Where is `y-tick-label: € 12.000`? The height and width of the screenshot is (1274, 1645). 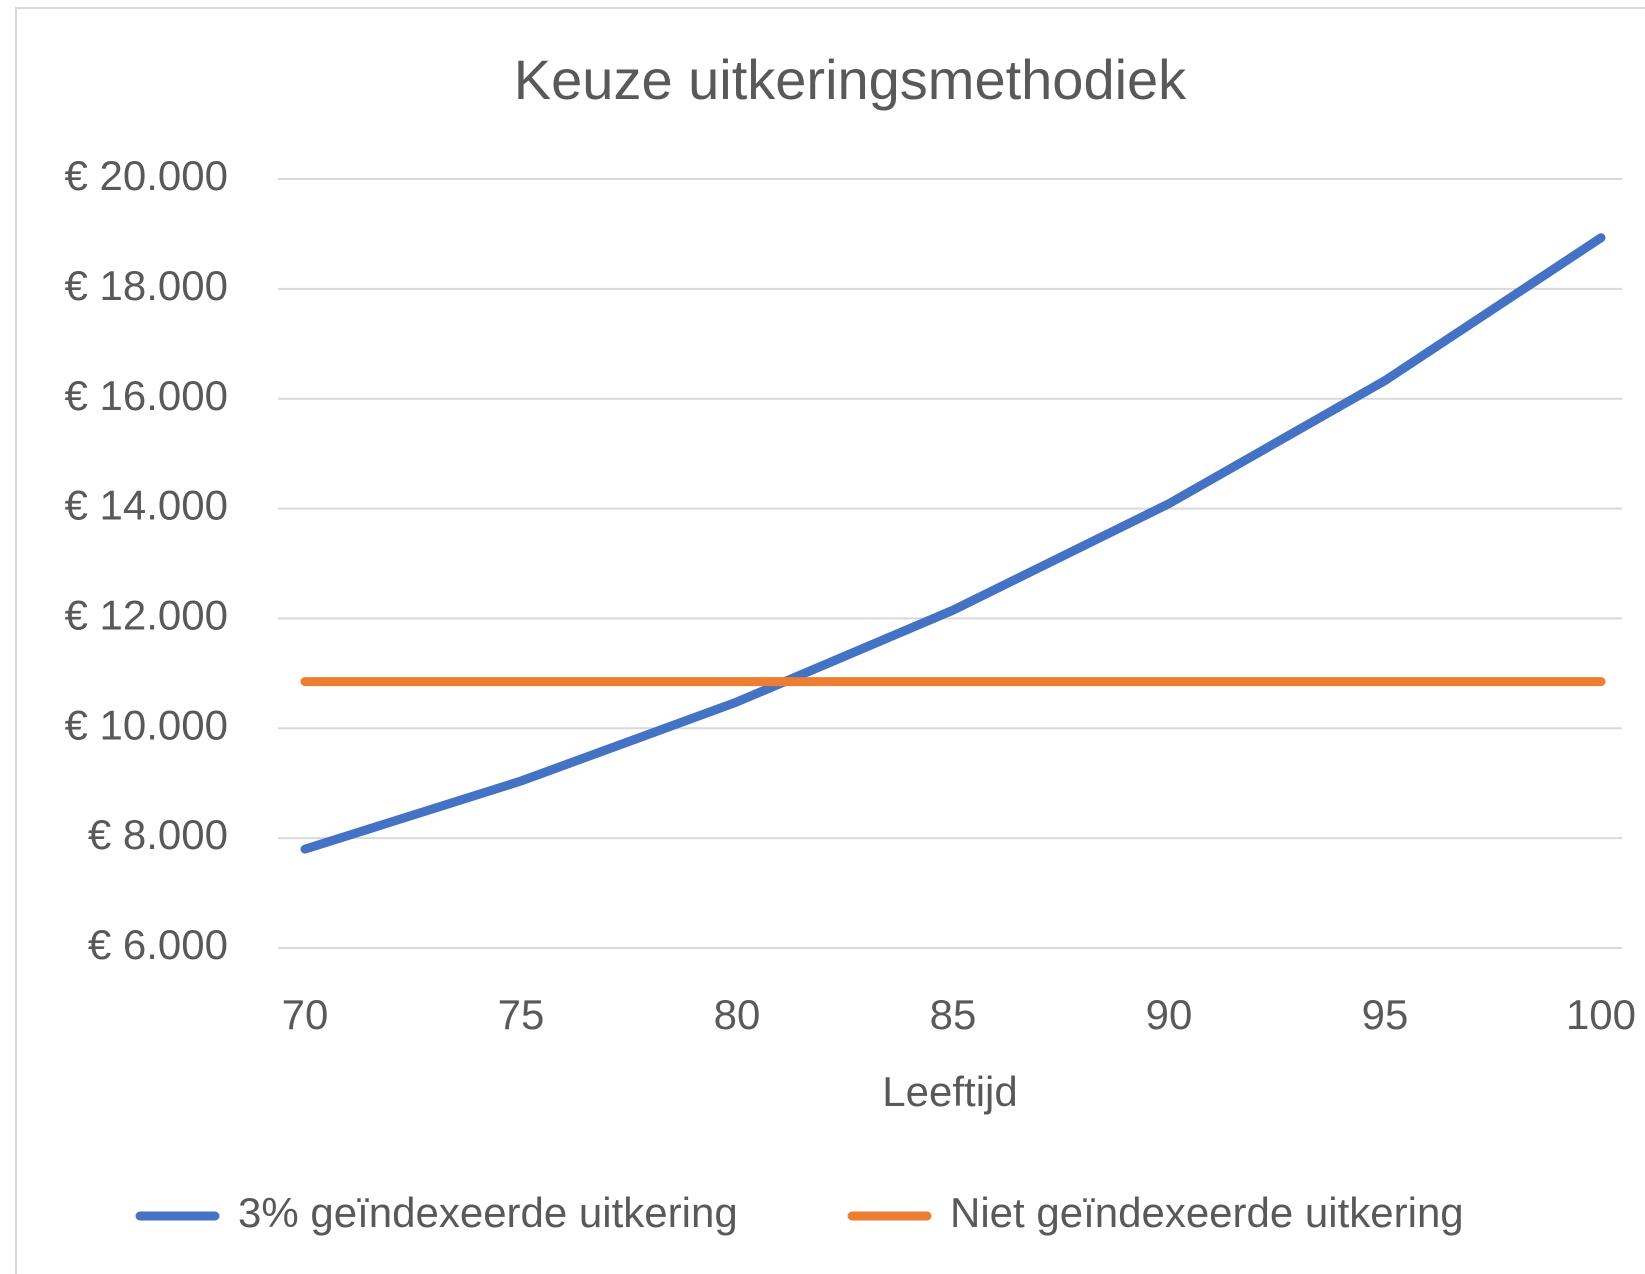
y-tick-label: € 12.000 is located at coordinates (147, 615).